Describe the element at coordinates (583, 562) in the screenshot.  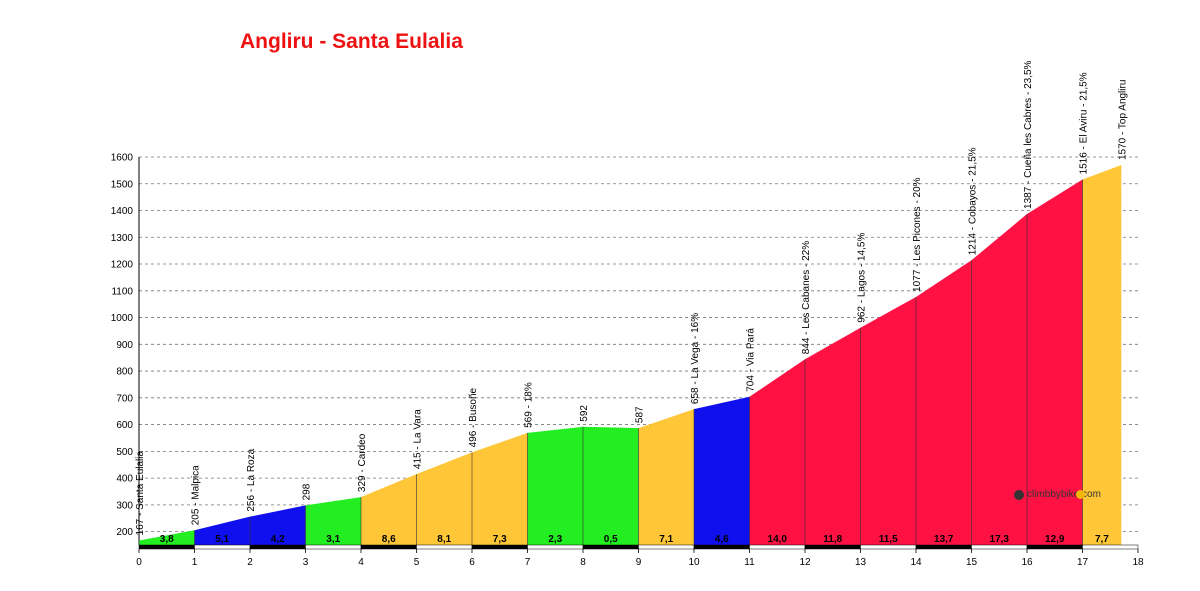
I see `x-tick-label: 8` at that location.